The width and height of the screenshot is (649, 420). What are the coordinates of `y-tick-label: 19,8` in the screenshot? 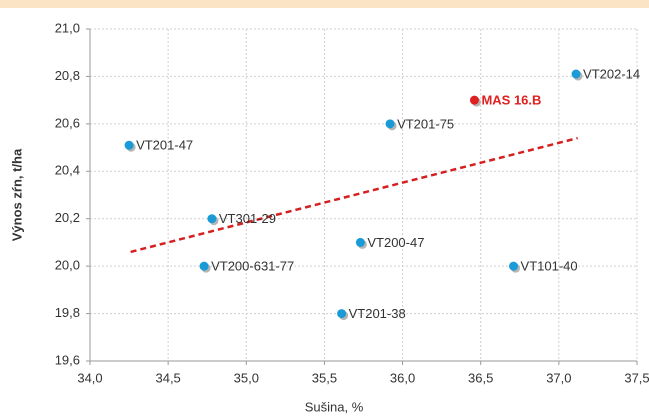 It's located at (67, 312).